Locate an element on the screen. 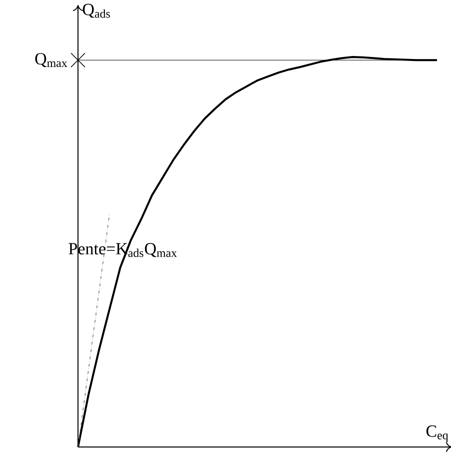 Image resolution: width=451 pixels, height=455 pixels. ref-line-label: Q$_{max}$ is located at coordinates (51, 60).